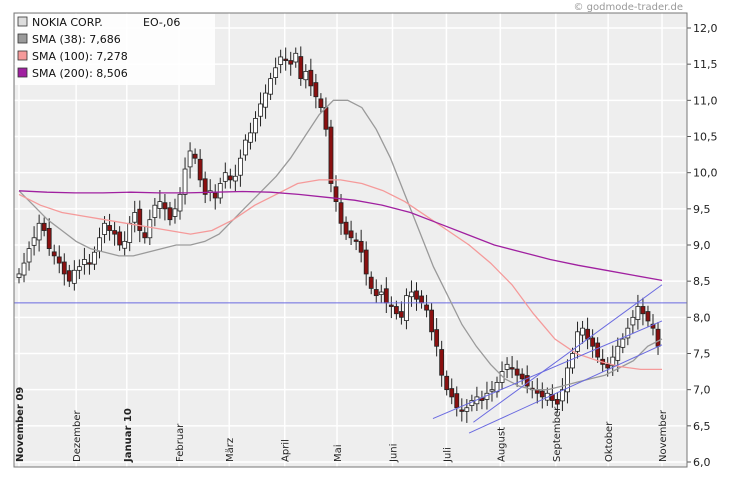  What do you see at coordinates (557, 434) in the screenshot?
I see `x-tick-label: September` at bounding box center [557, 434].